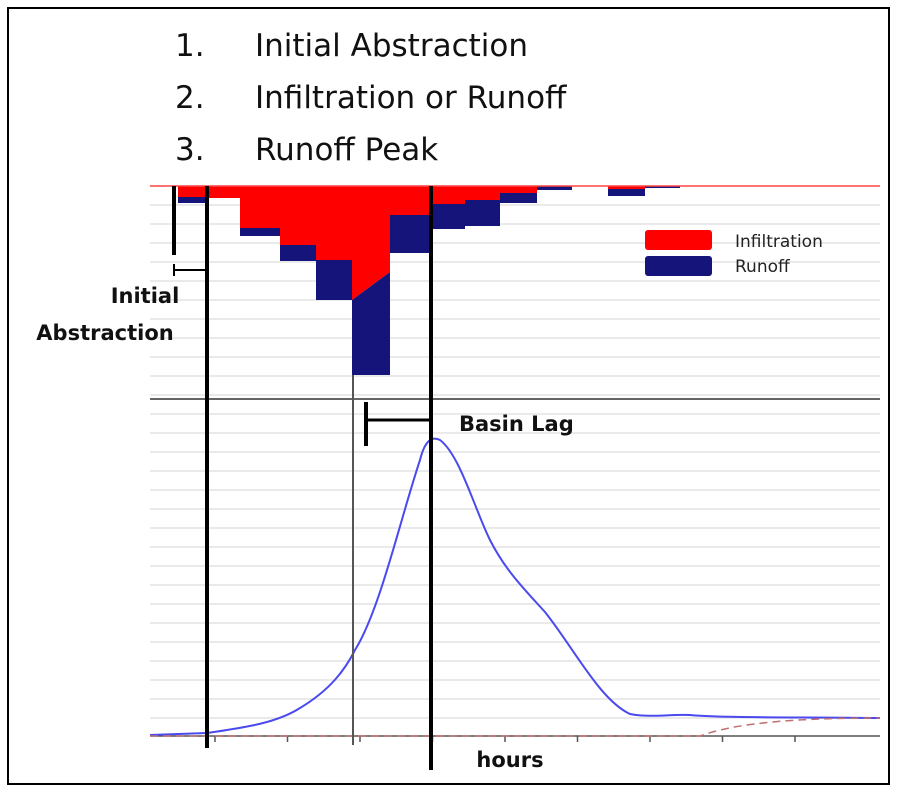  I want to click on hyetograph, so click(429, 280).